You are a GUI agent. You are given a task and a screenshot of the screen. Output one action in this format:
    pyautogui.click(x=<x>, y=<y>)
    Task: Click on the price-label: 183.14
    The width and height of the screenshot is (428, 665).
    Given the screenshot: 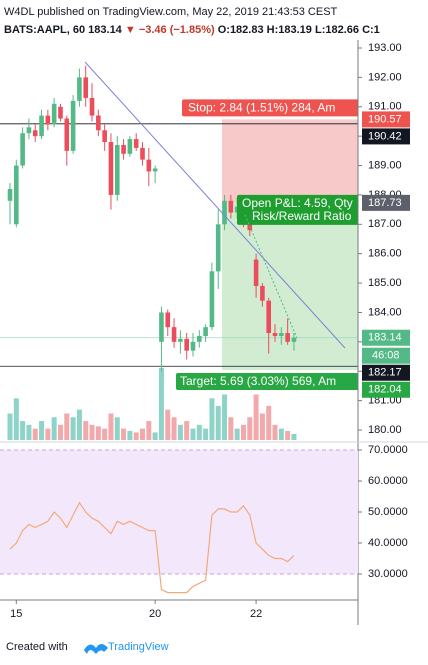 What is the action you would take?
    pyautogui.click(x=385, y=338)
    